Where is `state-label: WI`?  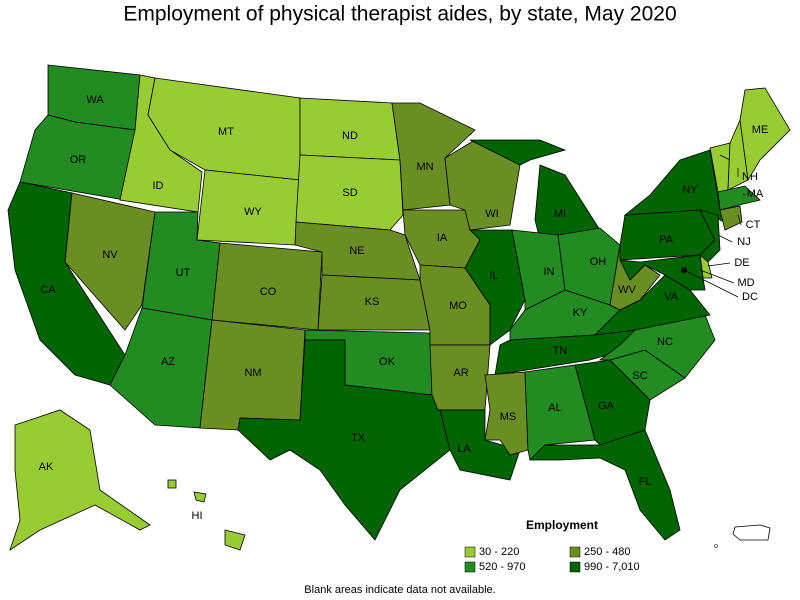 state-label: WI is located at coordinates (491, 214).